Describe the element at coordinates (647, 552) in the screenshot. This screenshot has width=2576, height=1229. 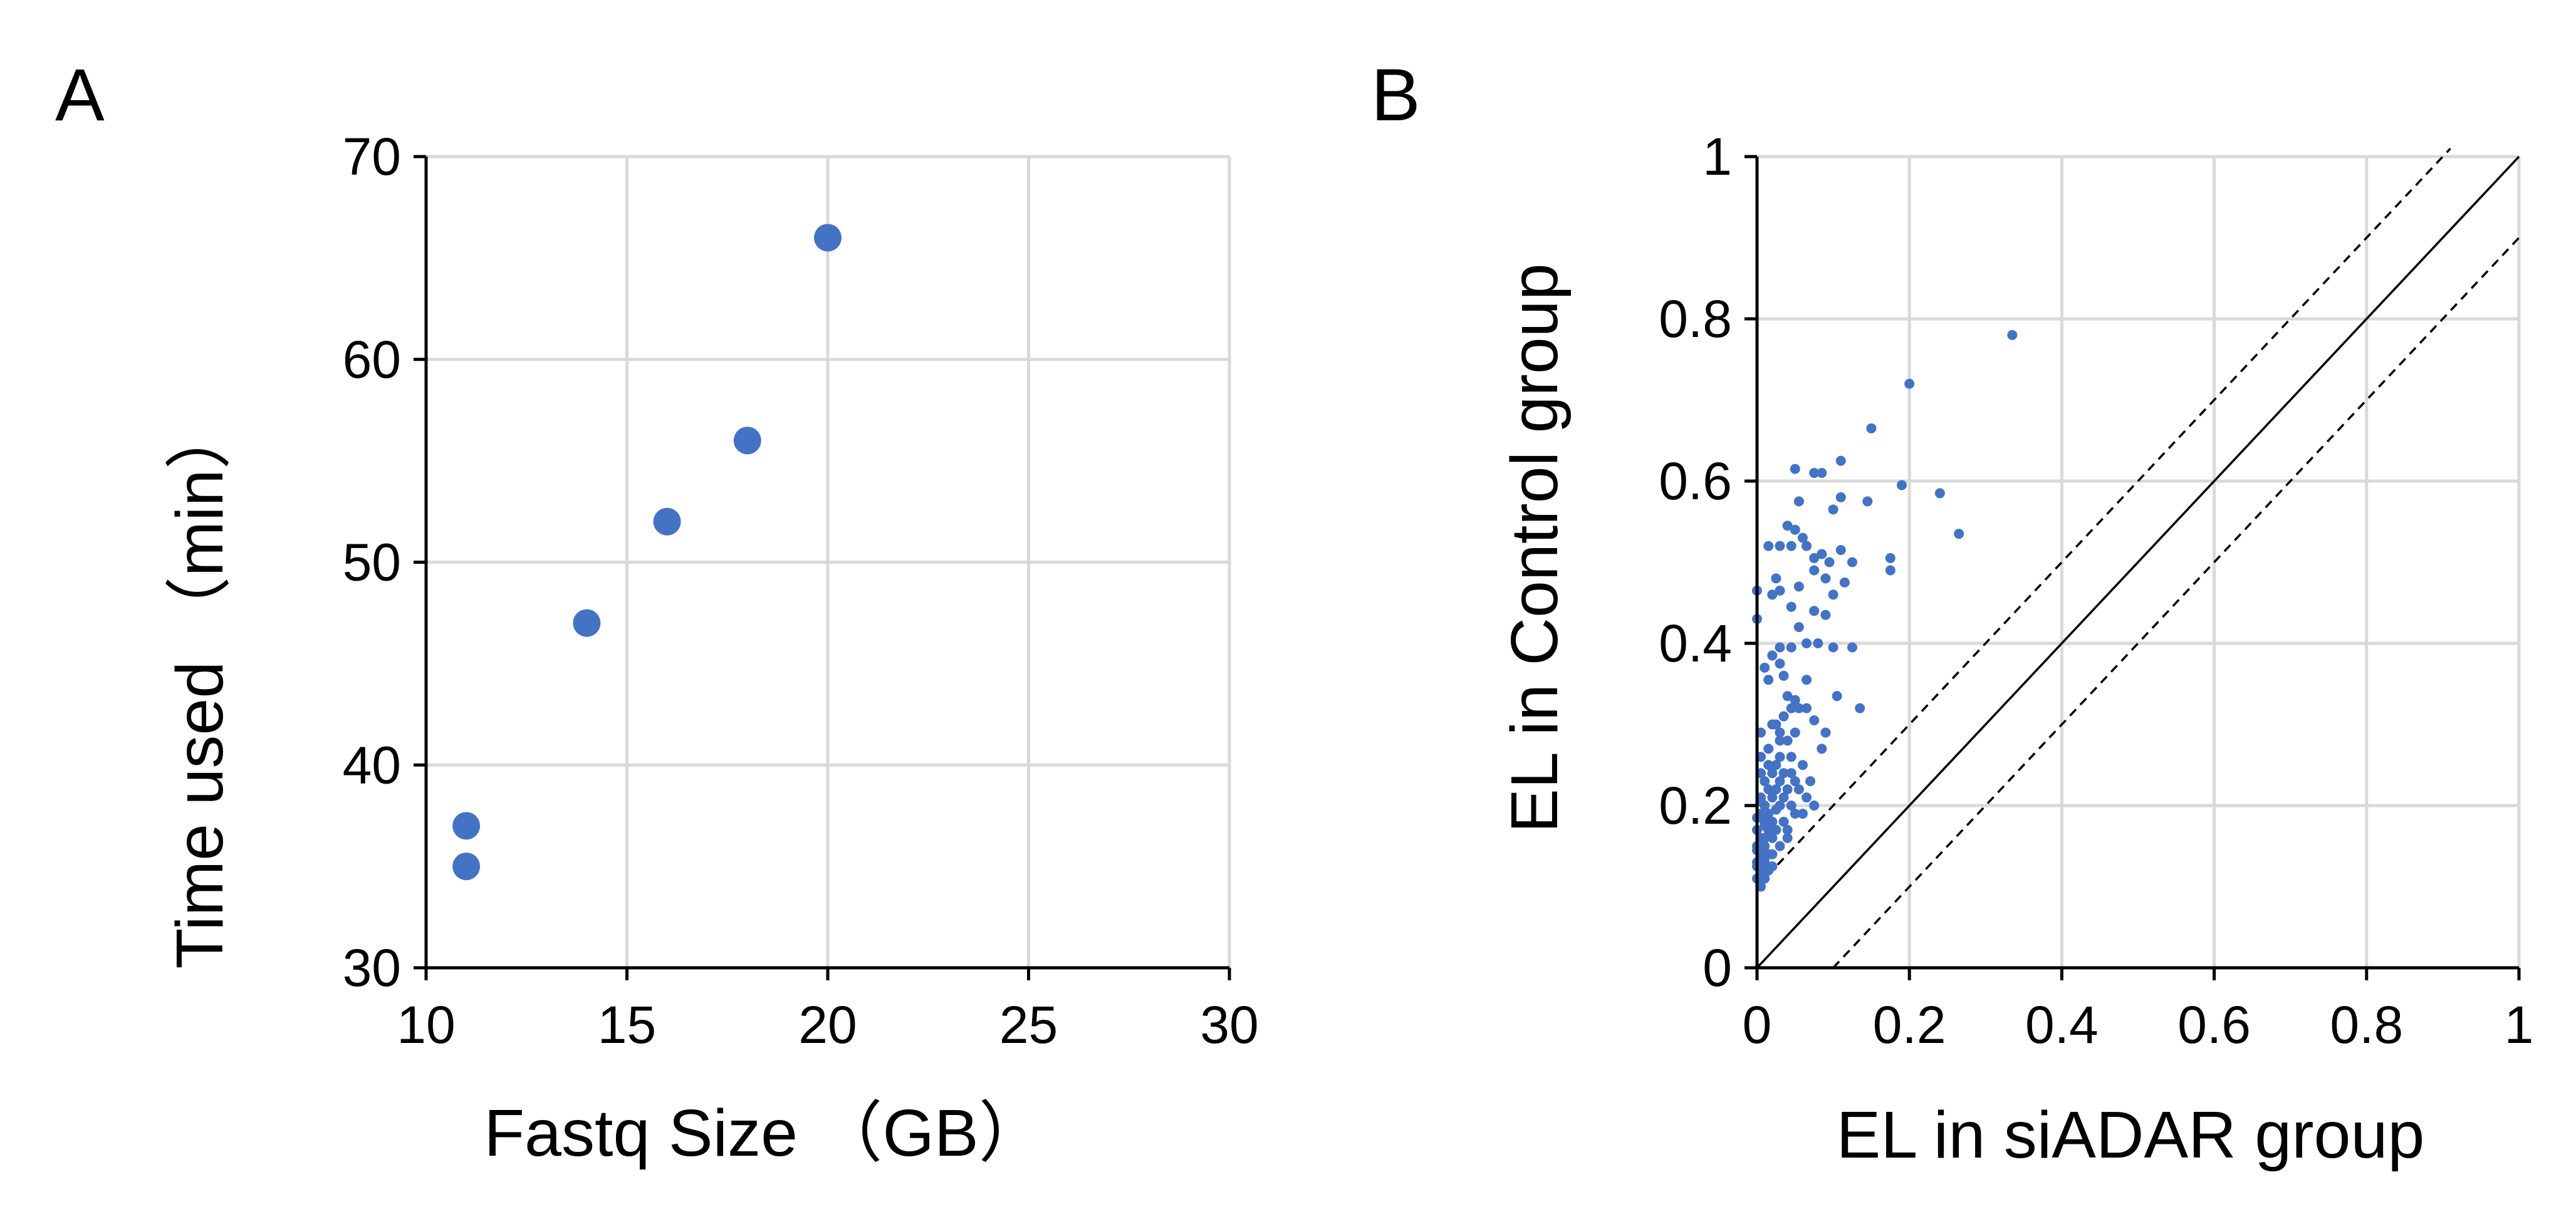
I see `chart-a-points` at that location.